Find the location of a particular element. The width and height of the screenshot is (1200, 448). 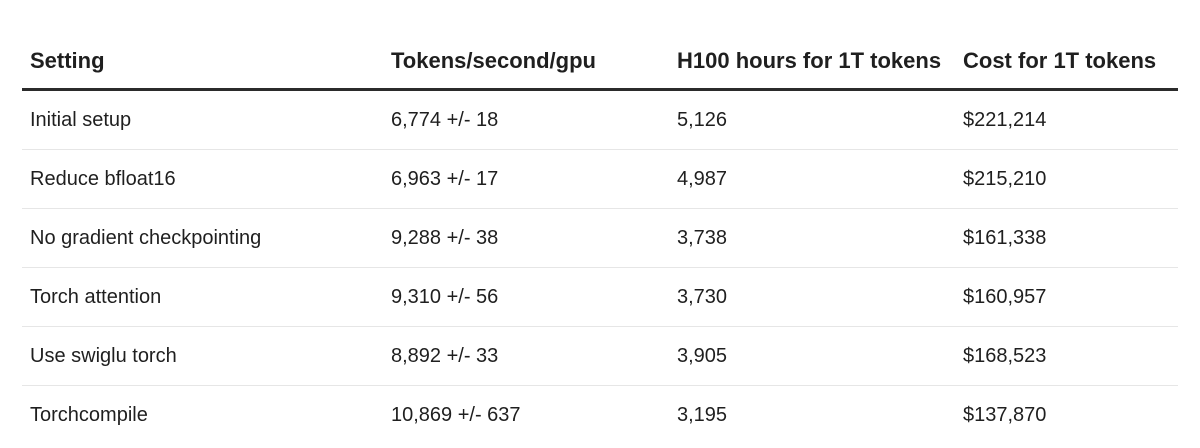

cell-h100-hours: 3,905 is located at coordinates (812, 356).